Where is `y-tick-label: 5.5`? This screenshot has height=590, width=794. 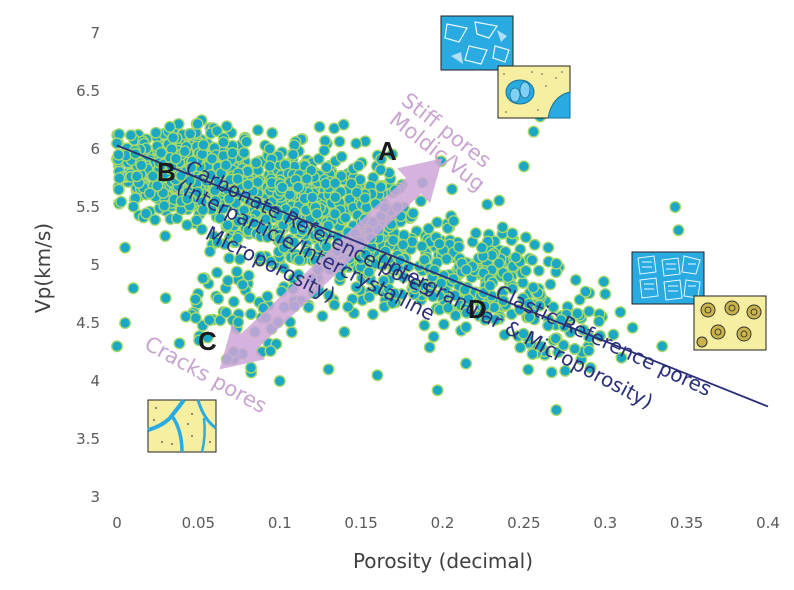
y-tick-label: 5.5 is located at coordinates (88, 207).